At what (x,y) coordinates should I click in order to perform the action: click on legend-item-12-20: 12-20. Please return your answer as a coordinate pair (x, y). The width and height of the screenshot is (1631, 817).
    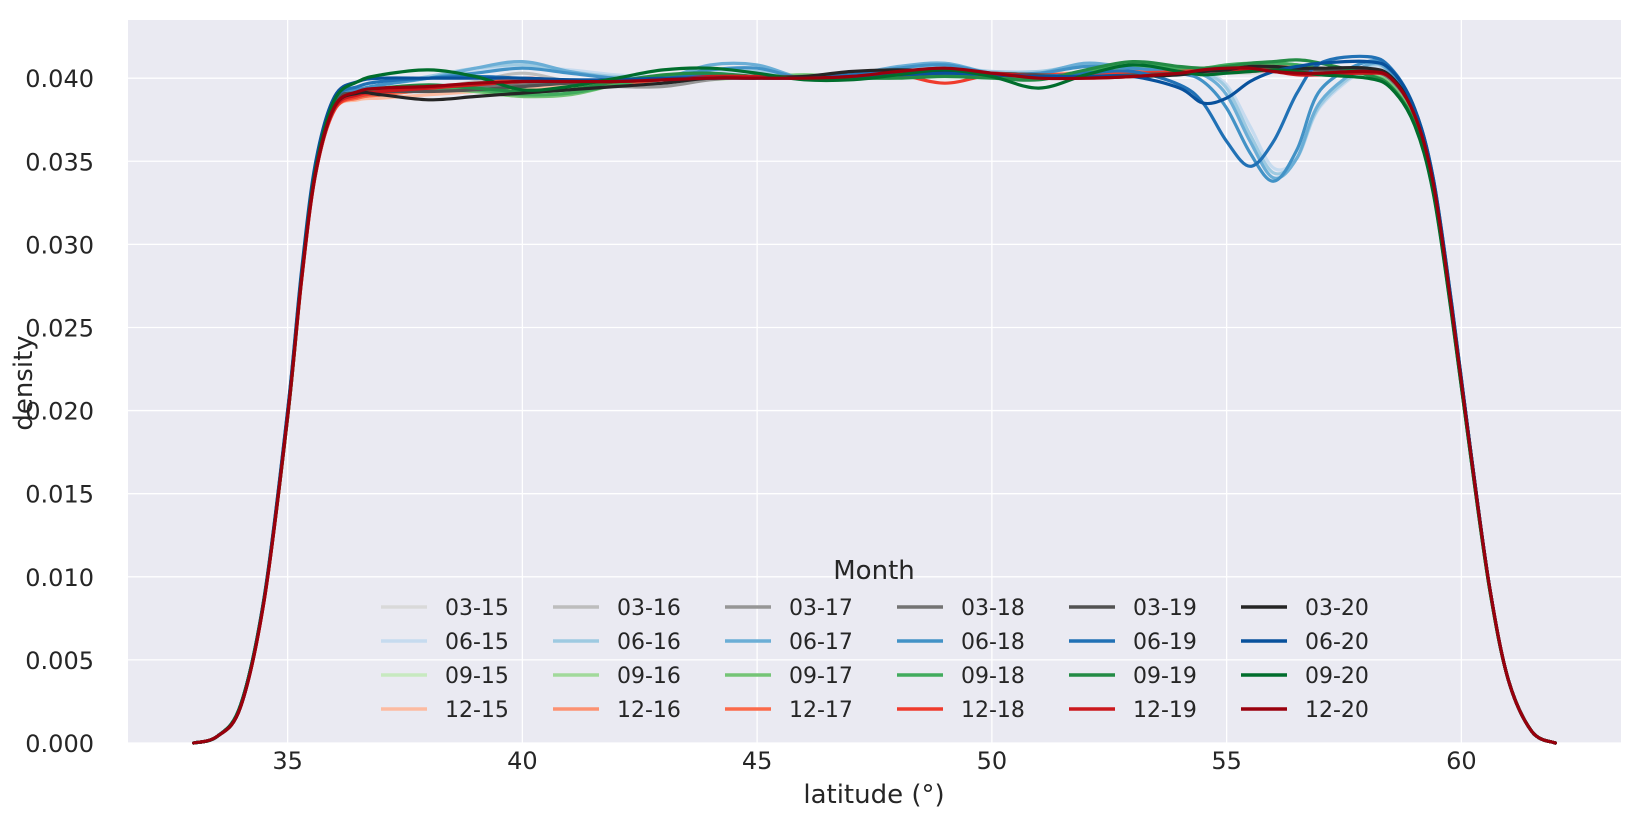
    Looking at the image, I should click on (1305, 710).